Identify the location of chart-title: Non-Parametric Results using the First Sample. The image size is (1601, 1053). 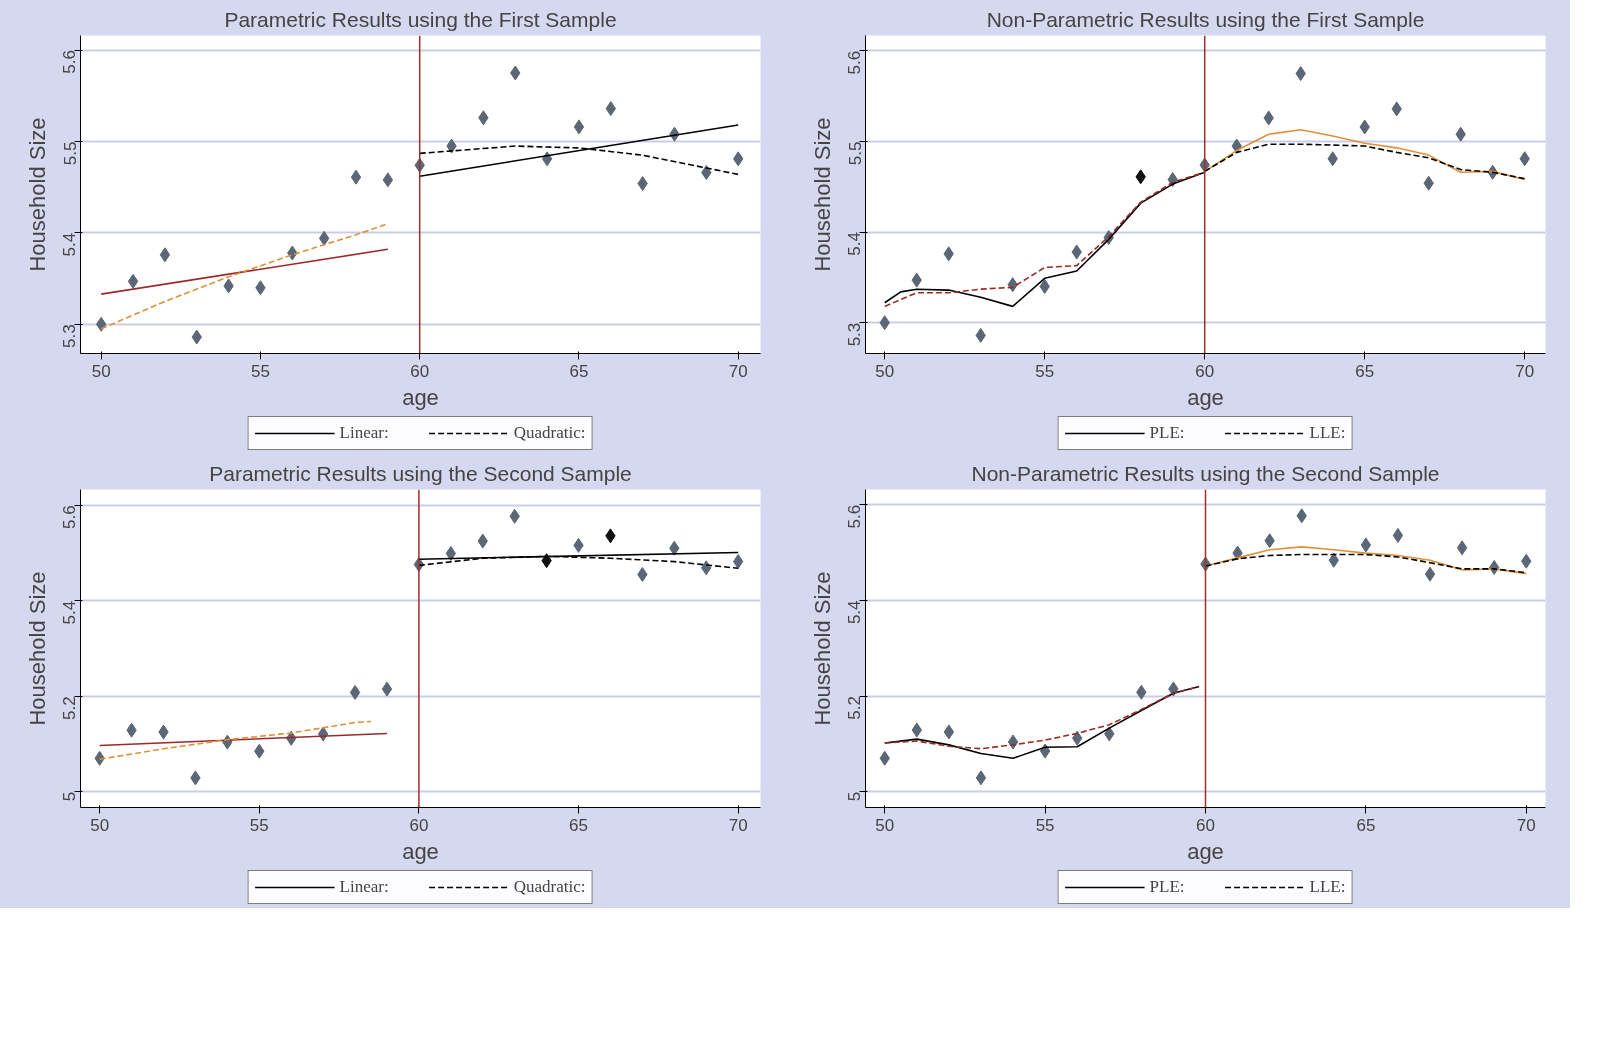
(1205, 19).